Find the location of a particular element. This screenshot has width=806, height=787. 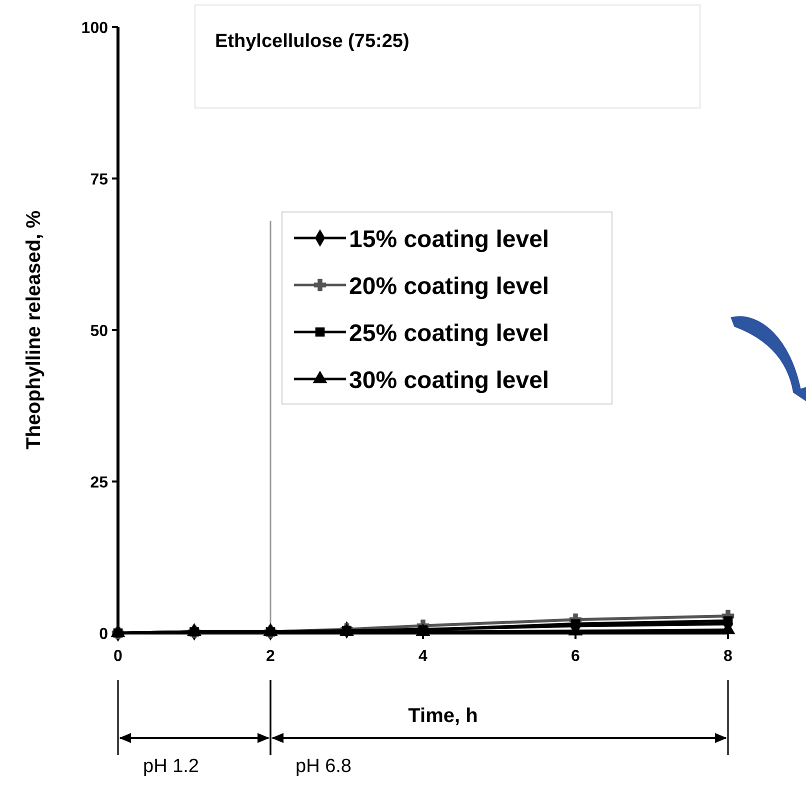

x-tick-label: 2 is located at coordinates (271, 656).